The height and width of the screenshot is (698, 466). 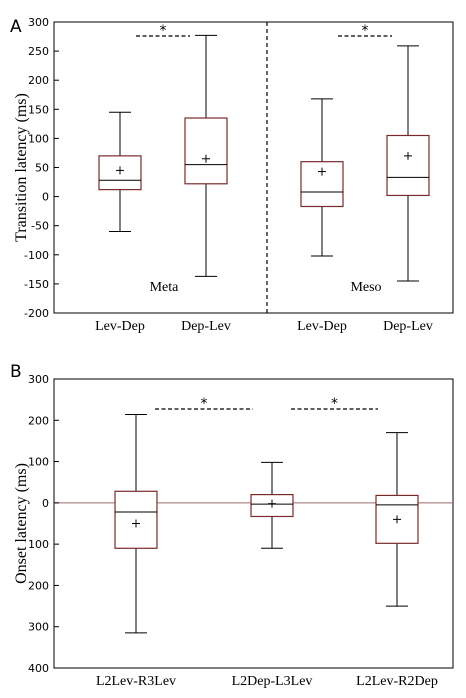 I want to click on y-tick-label: -100, so click(x=36, y=255).